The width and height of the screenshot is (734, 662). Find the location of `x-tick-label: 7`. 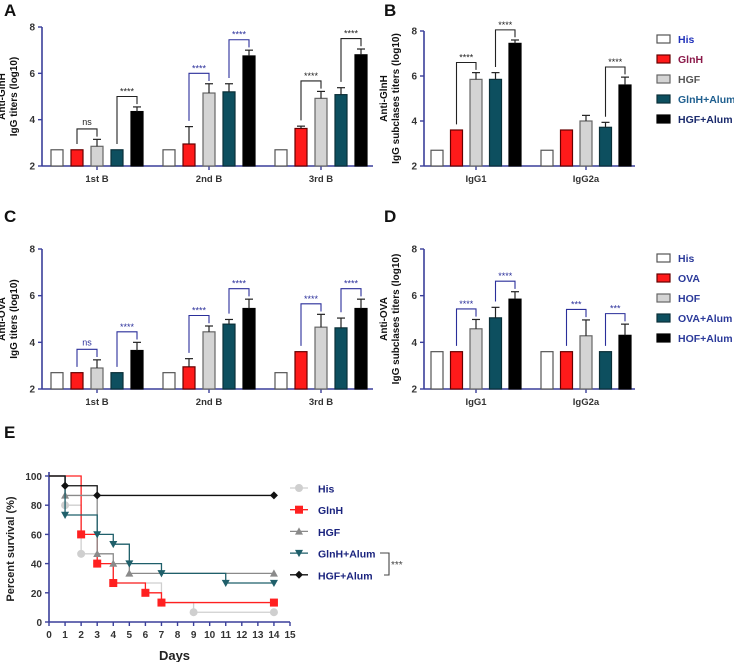

x-tick-label: 7 is located at coordinates (162, 635).